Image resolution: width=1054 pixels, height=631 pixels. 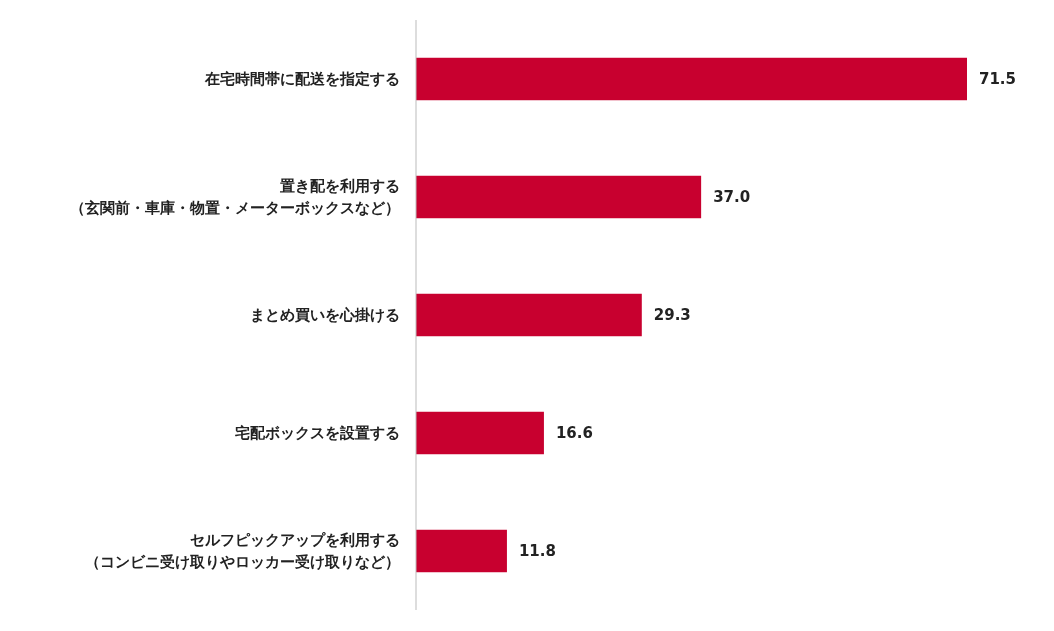 I want to click on y-tick-label: 在宅時間帯に配送を指定する, so click(x=302, y=79).